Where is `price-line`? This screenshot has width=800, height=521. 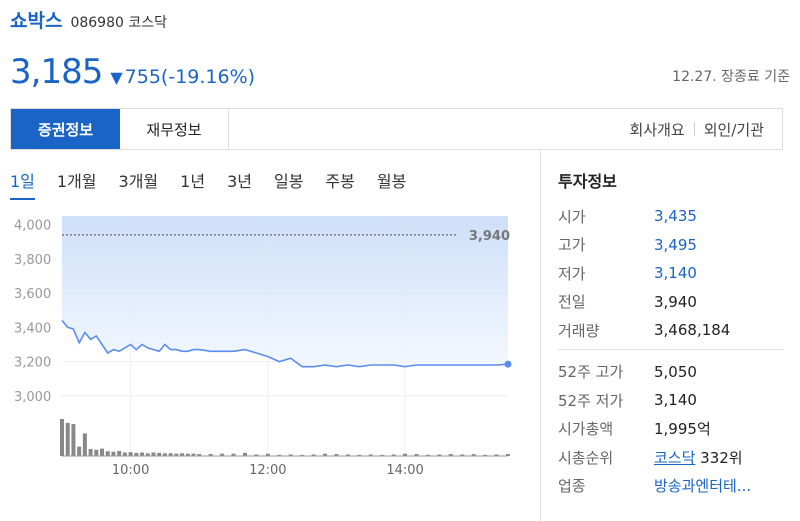 price-line is located at coordinates (285, 343).